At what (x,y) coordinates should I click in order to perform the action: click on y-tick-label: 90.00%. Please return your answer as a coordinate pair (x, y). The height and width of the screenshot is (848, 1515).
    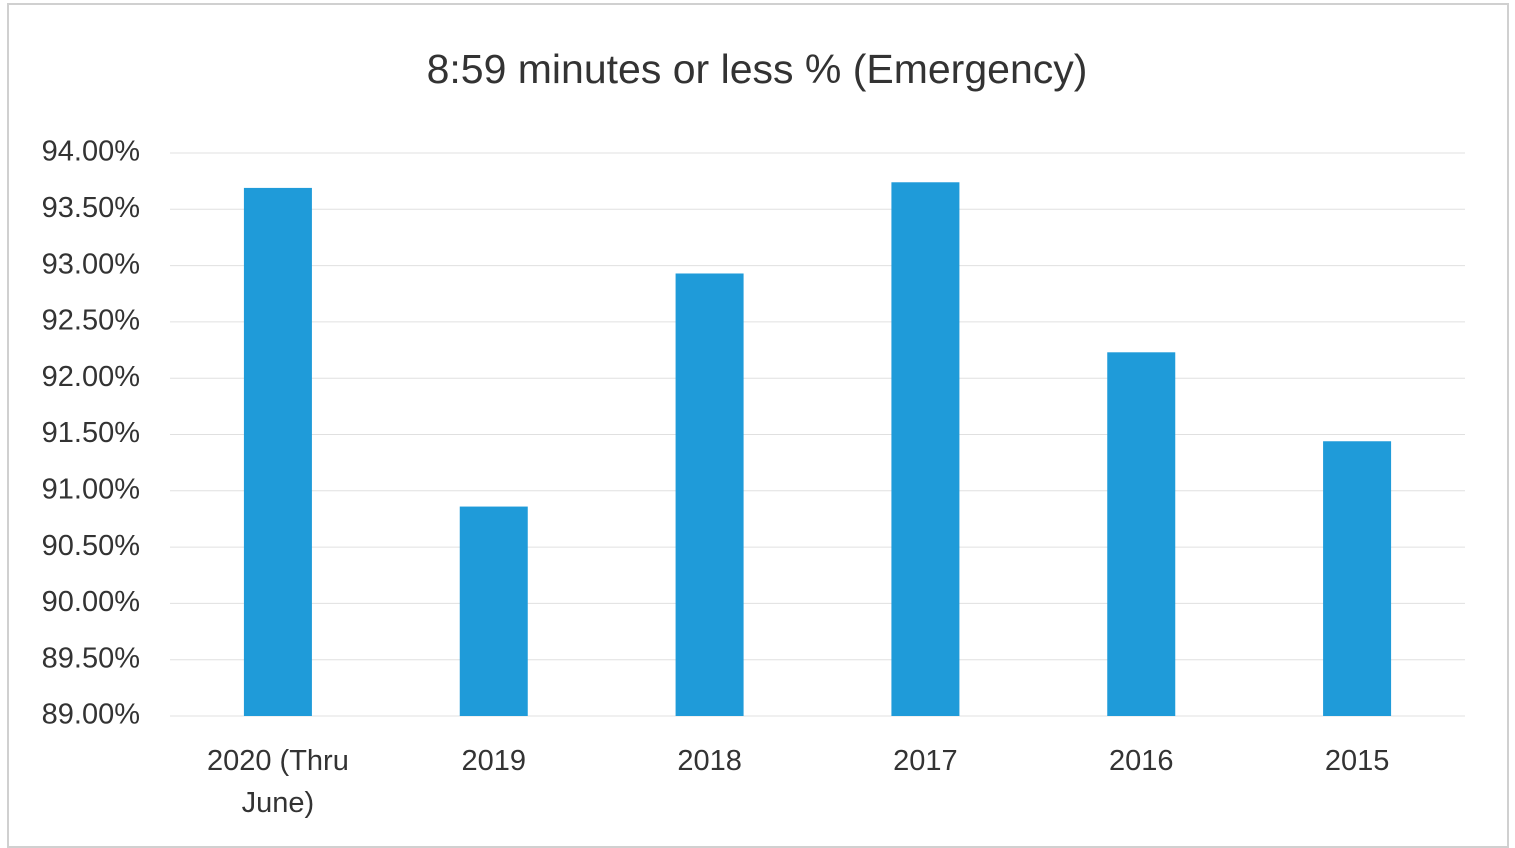
    Looking at the image, I should click on (91, 602).